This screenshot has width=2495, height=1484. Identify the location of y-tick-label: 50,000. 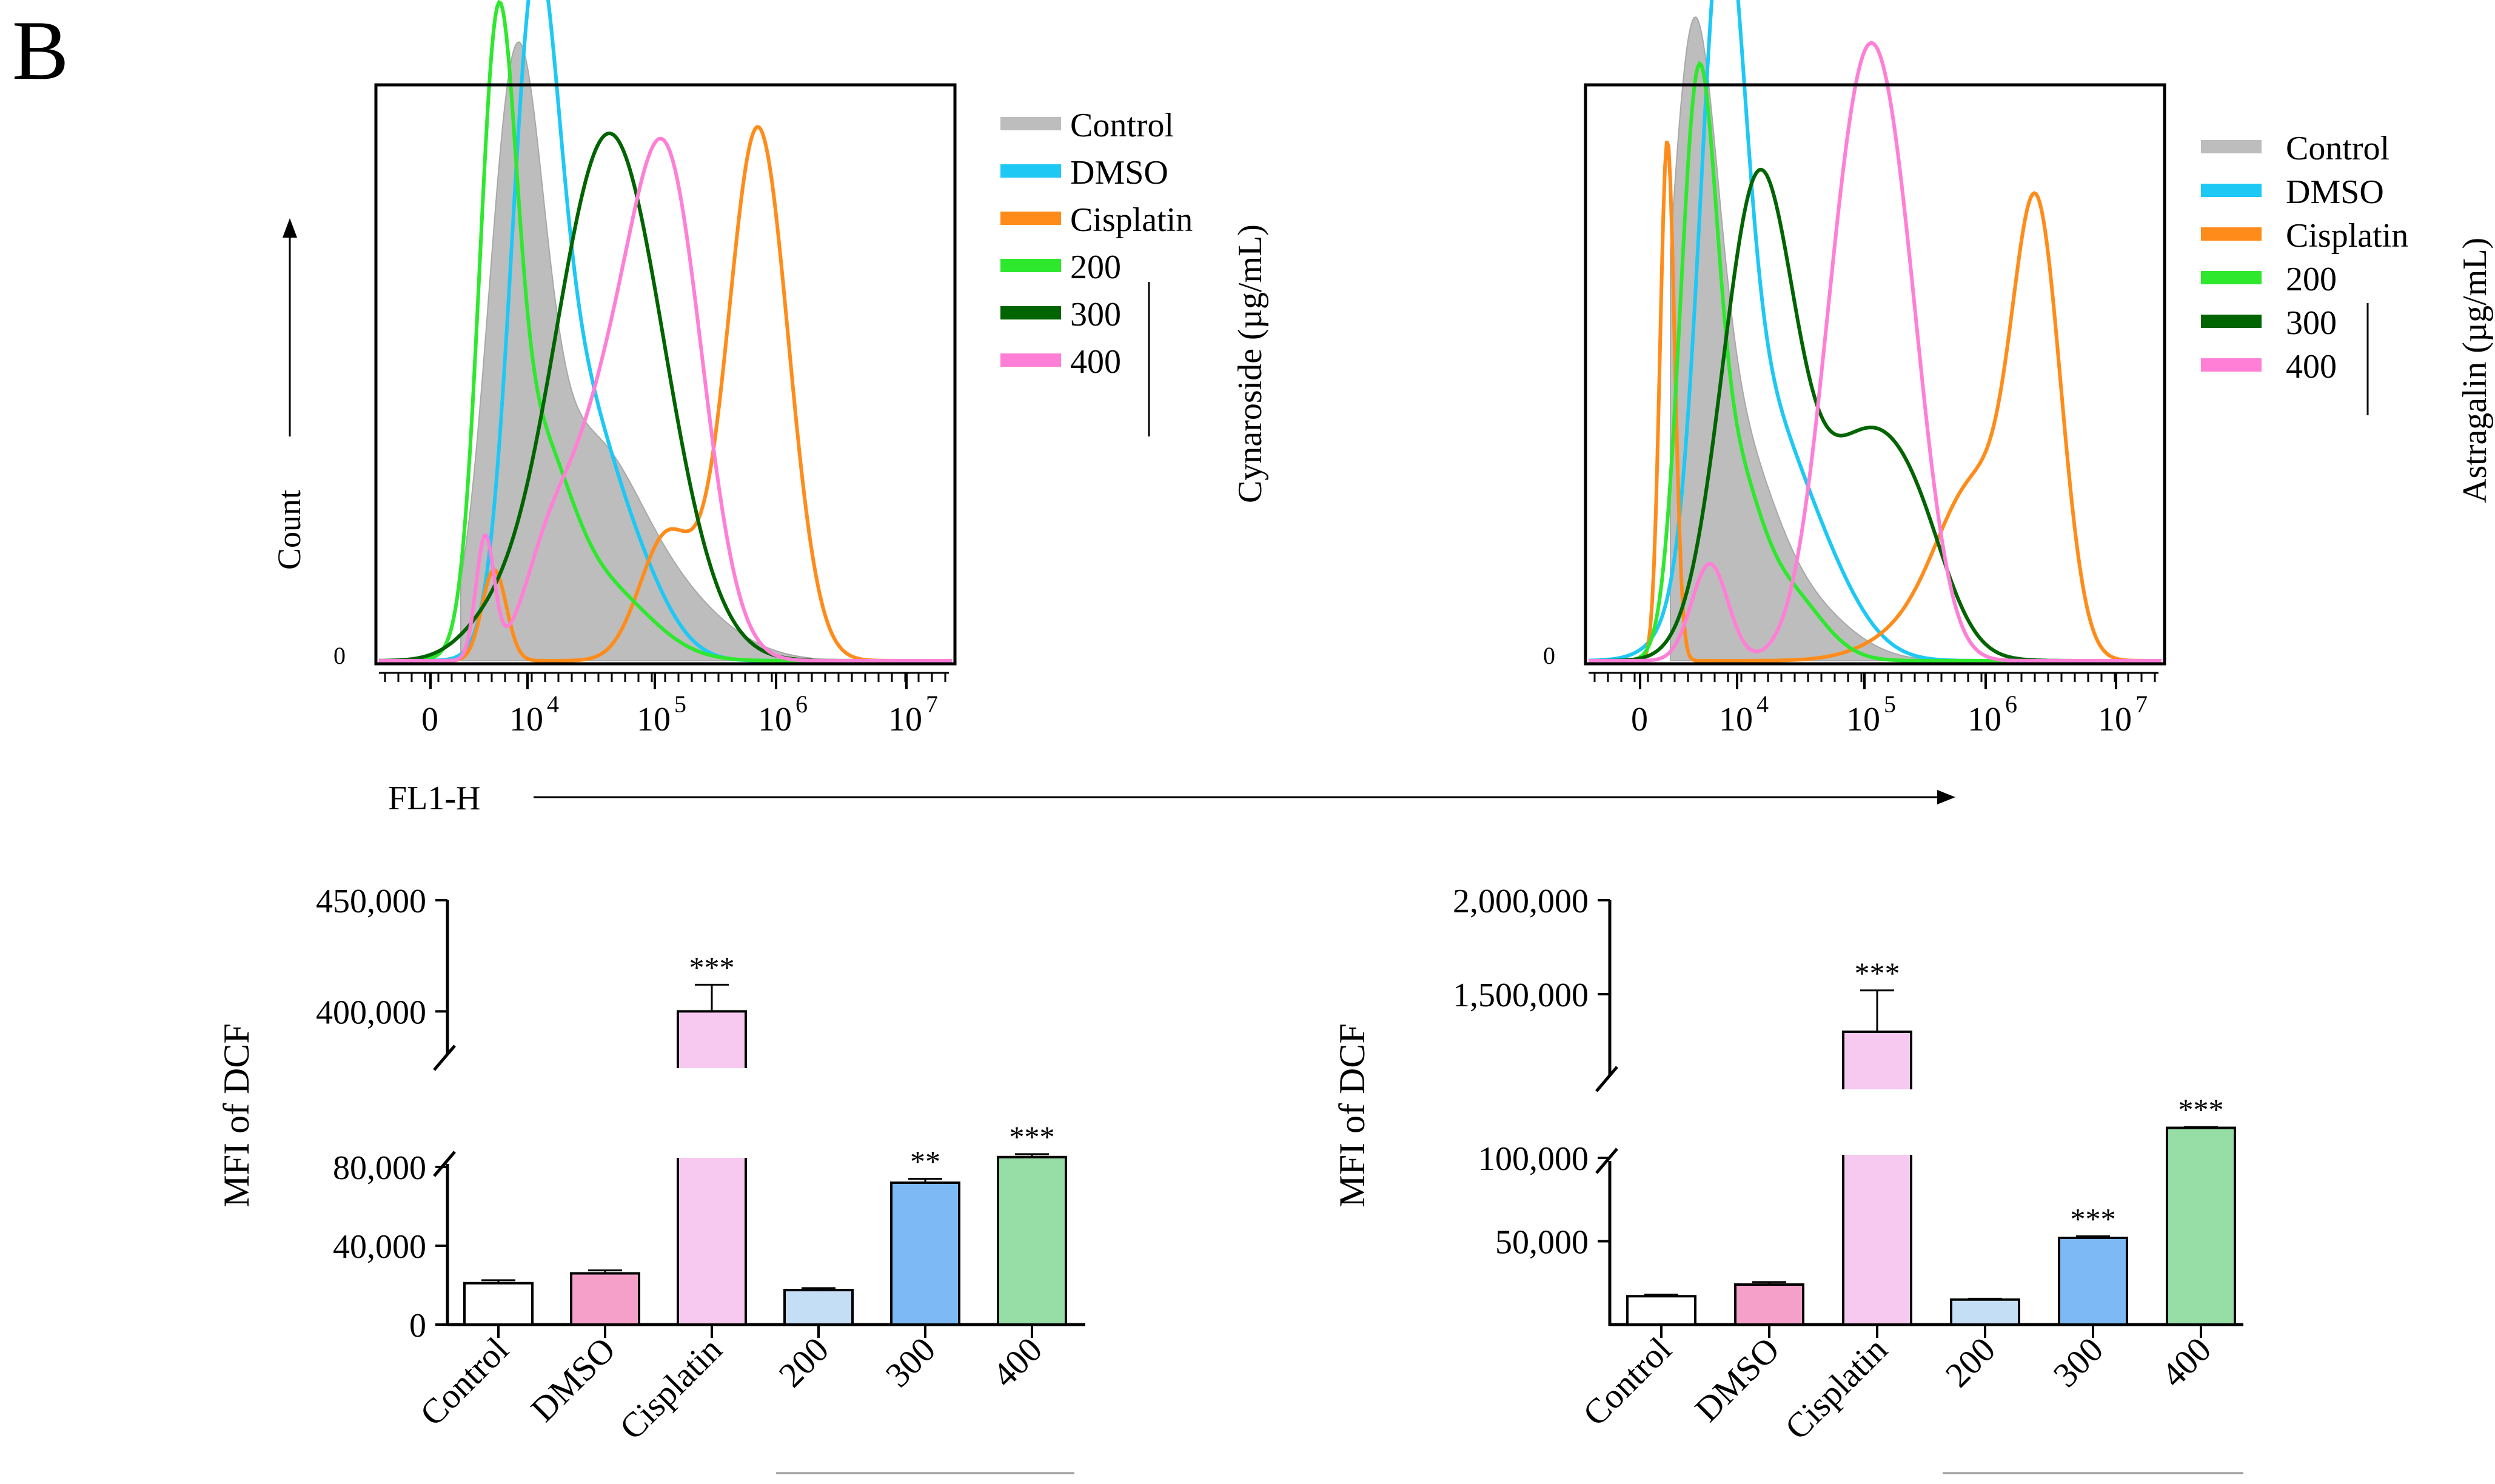
(1542, 1243).